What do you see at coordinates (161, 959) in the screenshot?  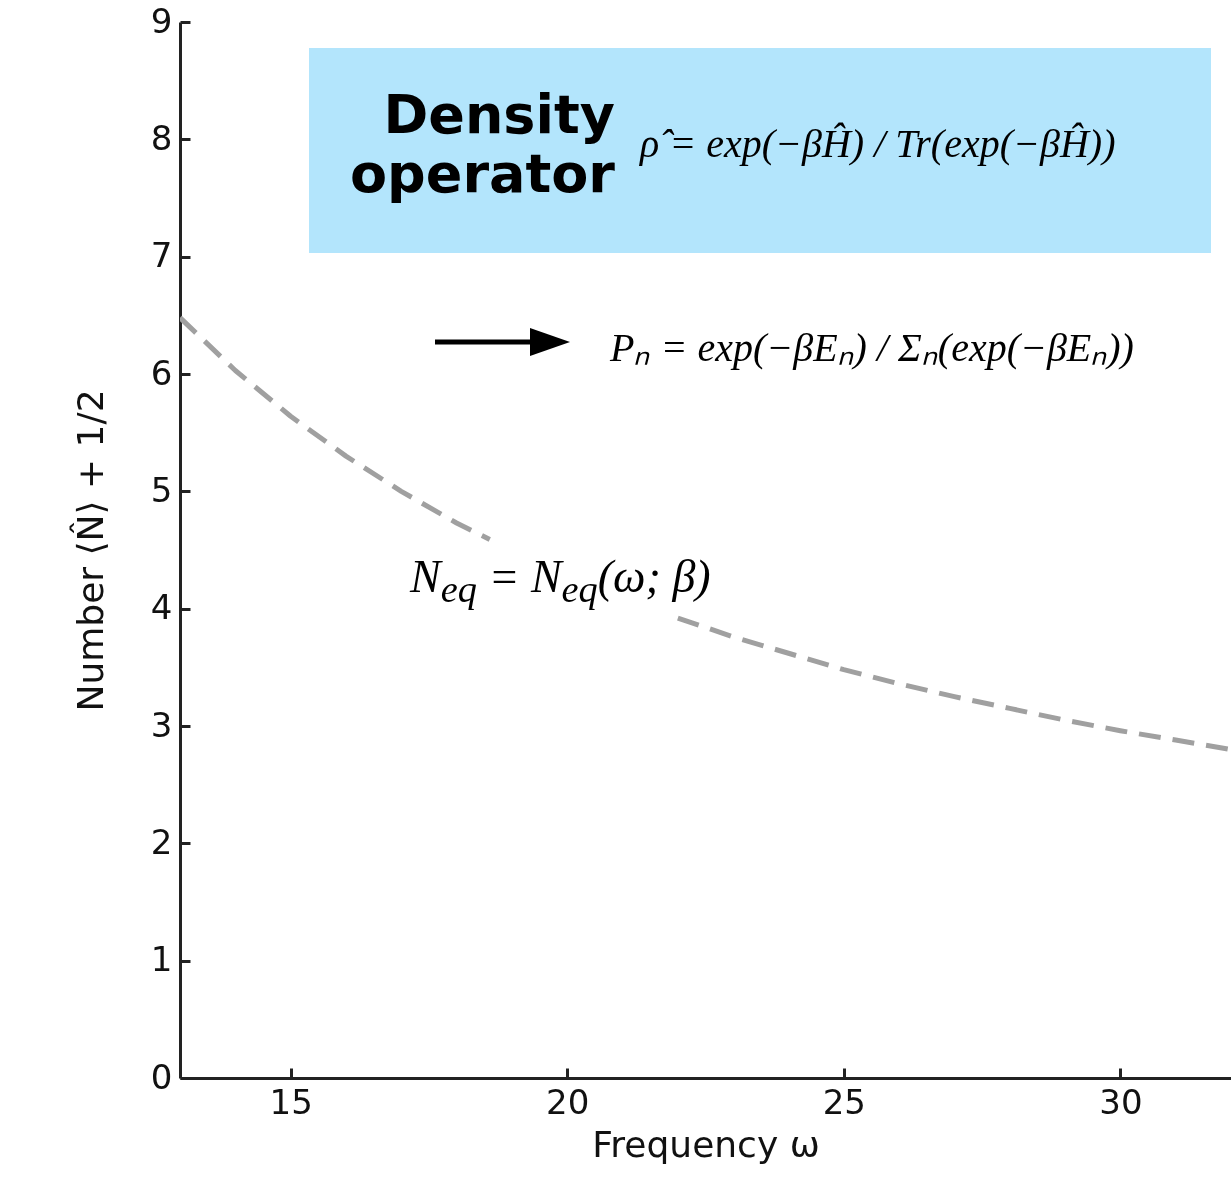 I see `y-tick-label: 1` at bounding box center [161, 959].